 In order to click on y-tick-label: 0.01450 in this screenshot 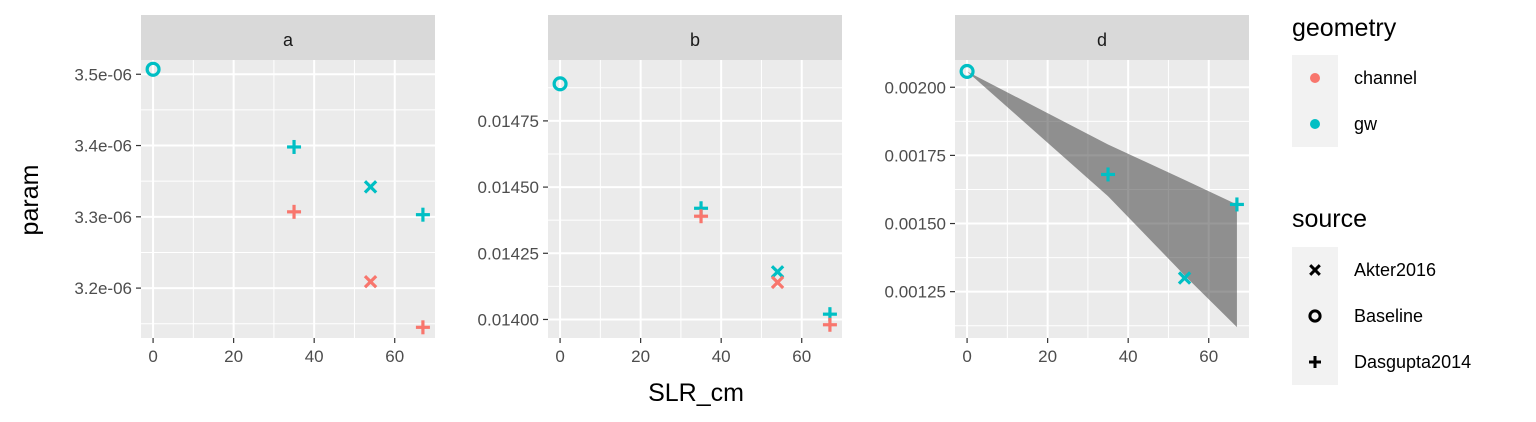, I will do `click(508, 187)`.